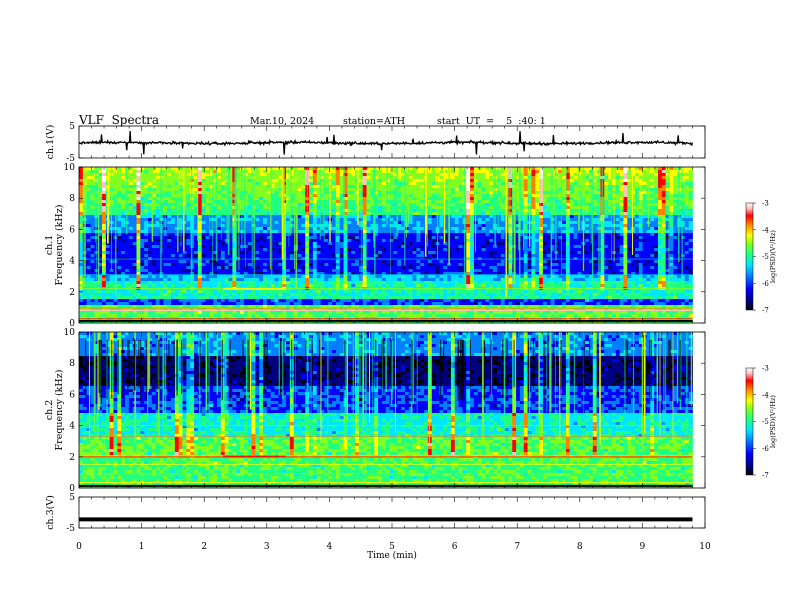 This screenshot has width=792, height=612. I want to click on ch1-spectrogram-colorbar-tick: -5, so click(765, 257).